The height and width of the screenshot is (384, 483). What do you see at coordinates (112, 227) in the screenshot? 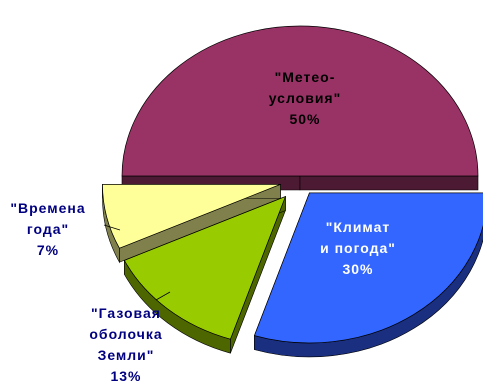
I see `leader-line-vremena` at bounding box center [112, 227].